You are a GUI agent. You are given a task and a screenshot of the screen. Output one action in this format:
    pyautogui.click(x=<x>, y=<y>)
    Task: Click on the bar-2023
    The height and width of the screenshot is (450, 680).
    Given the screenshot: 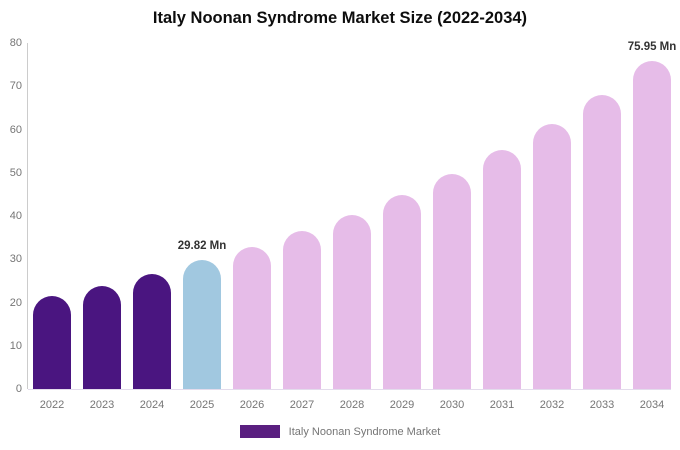 What is the action you would take?
    pyautogui.click(x=102, y=337)
    